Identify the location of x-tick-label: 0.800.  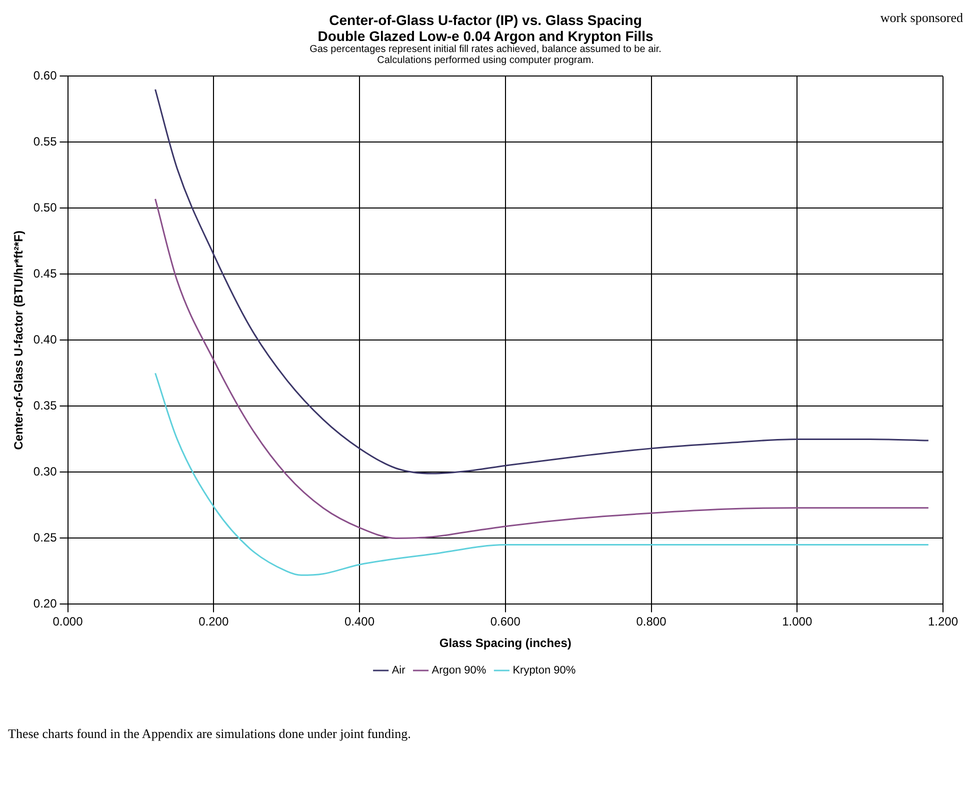
(651, 621).